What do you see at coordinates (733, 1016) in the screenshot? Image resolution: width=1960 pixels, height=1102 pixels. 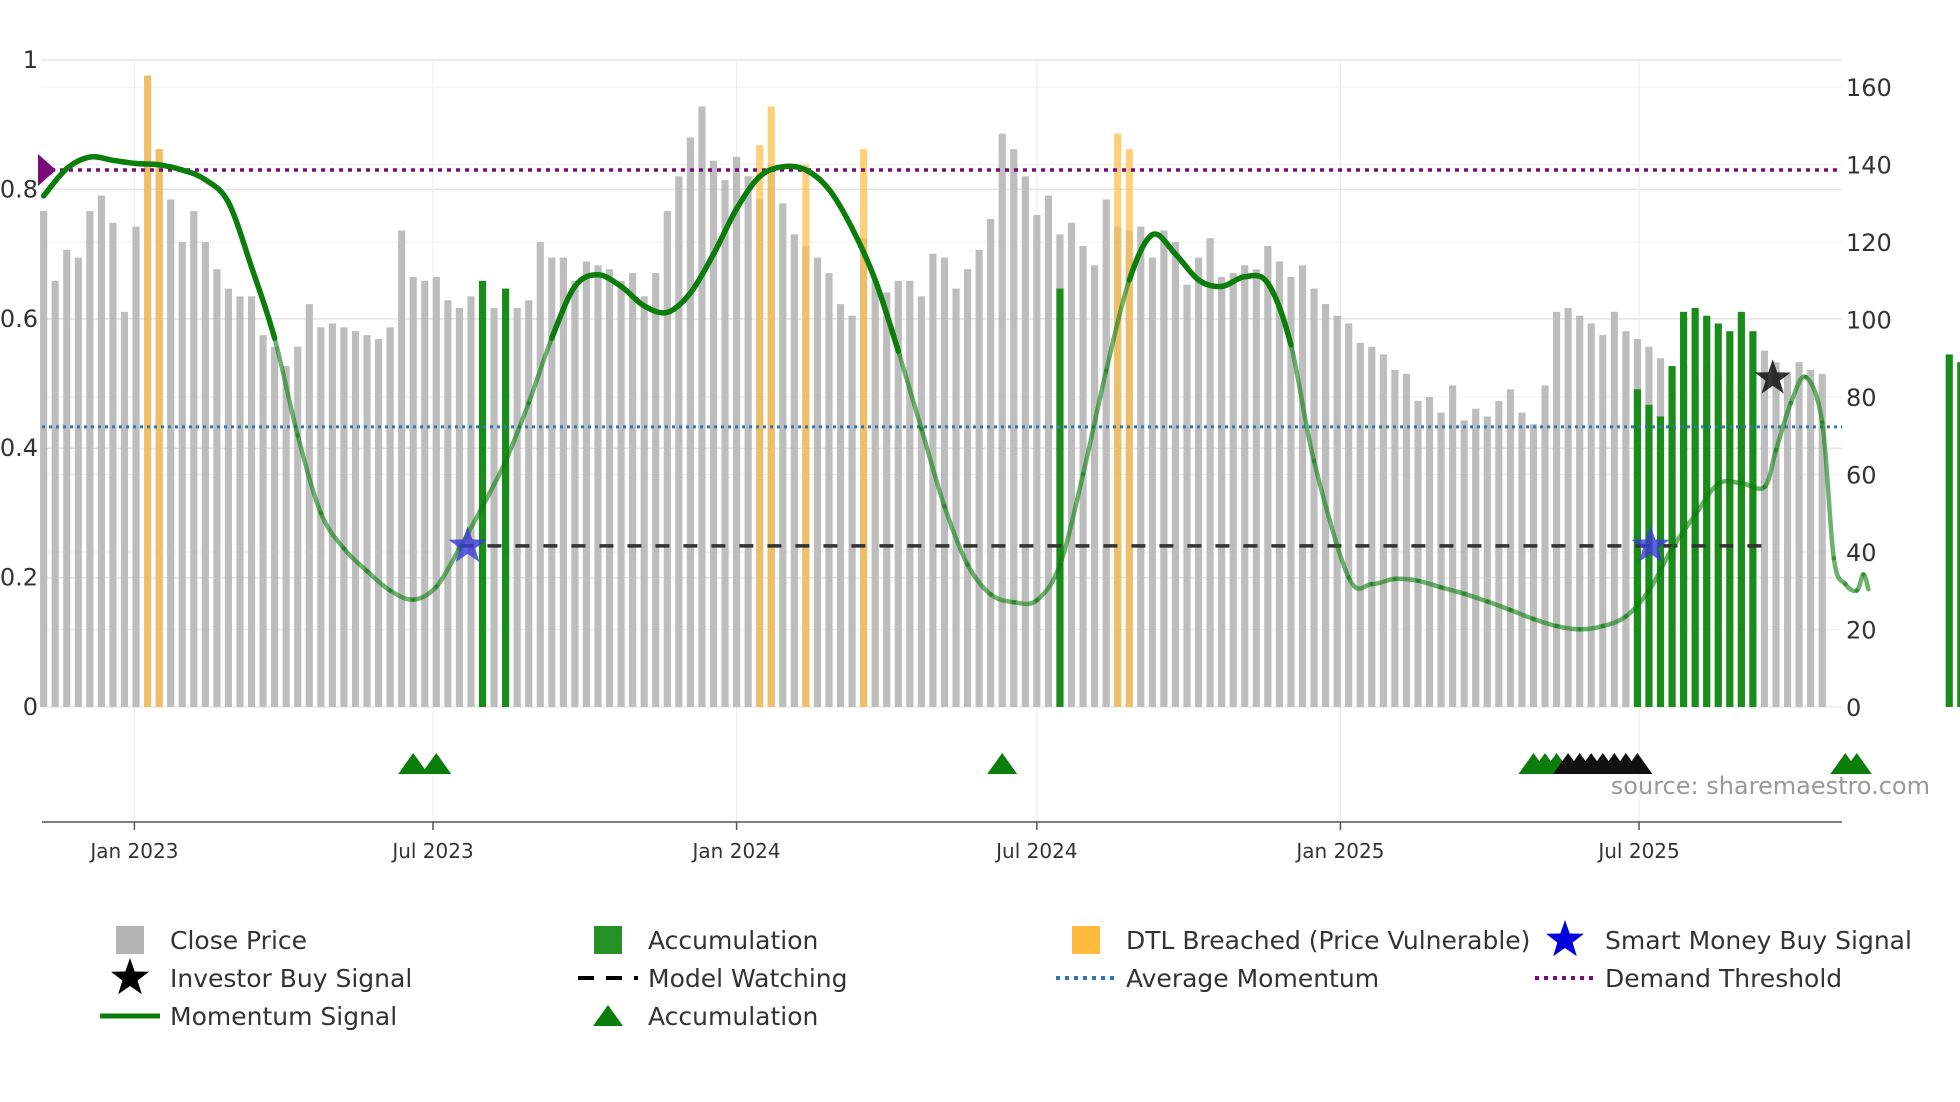 I see `legend-label: Accumulation` at bounding box center [733, 1016].